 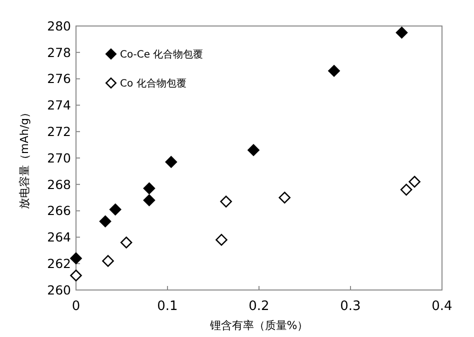 I want to click on y-tick-label: 274, so click(x=59, y=105).